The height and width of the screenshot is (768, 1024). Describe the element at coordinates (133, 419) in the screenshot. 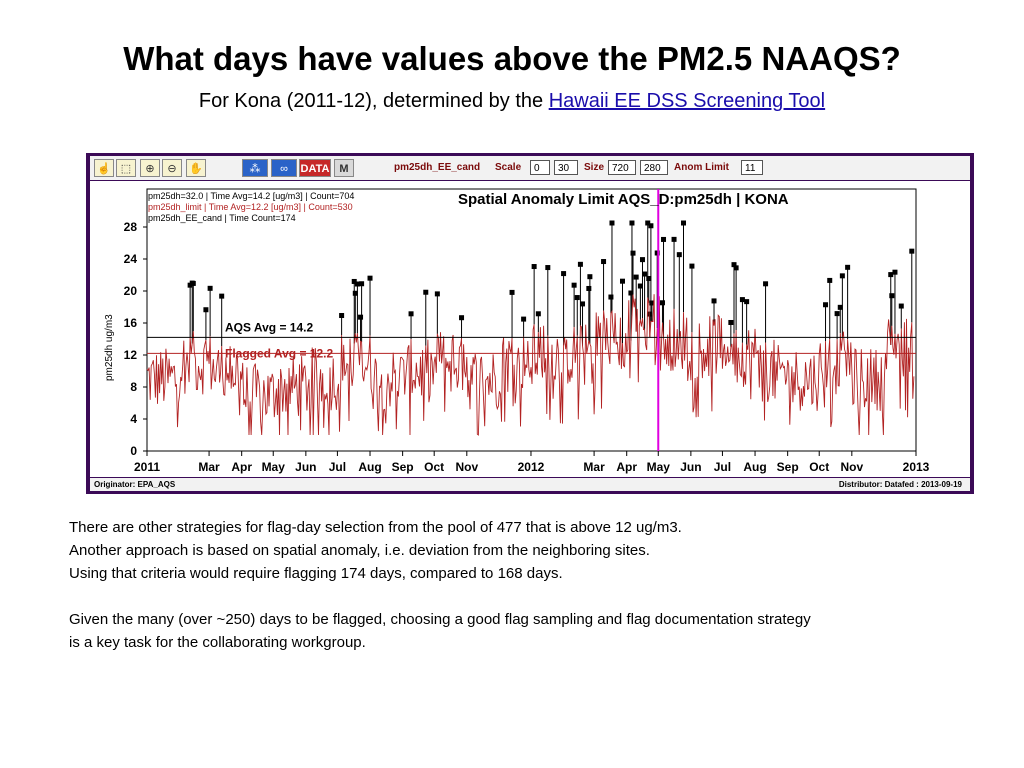

I see `y-tick-label: 4` at that location.